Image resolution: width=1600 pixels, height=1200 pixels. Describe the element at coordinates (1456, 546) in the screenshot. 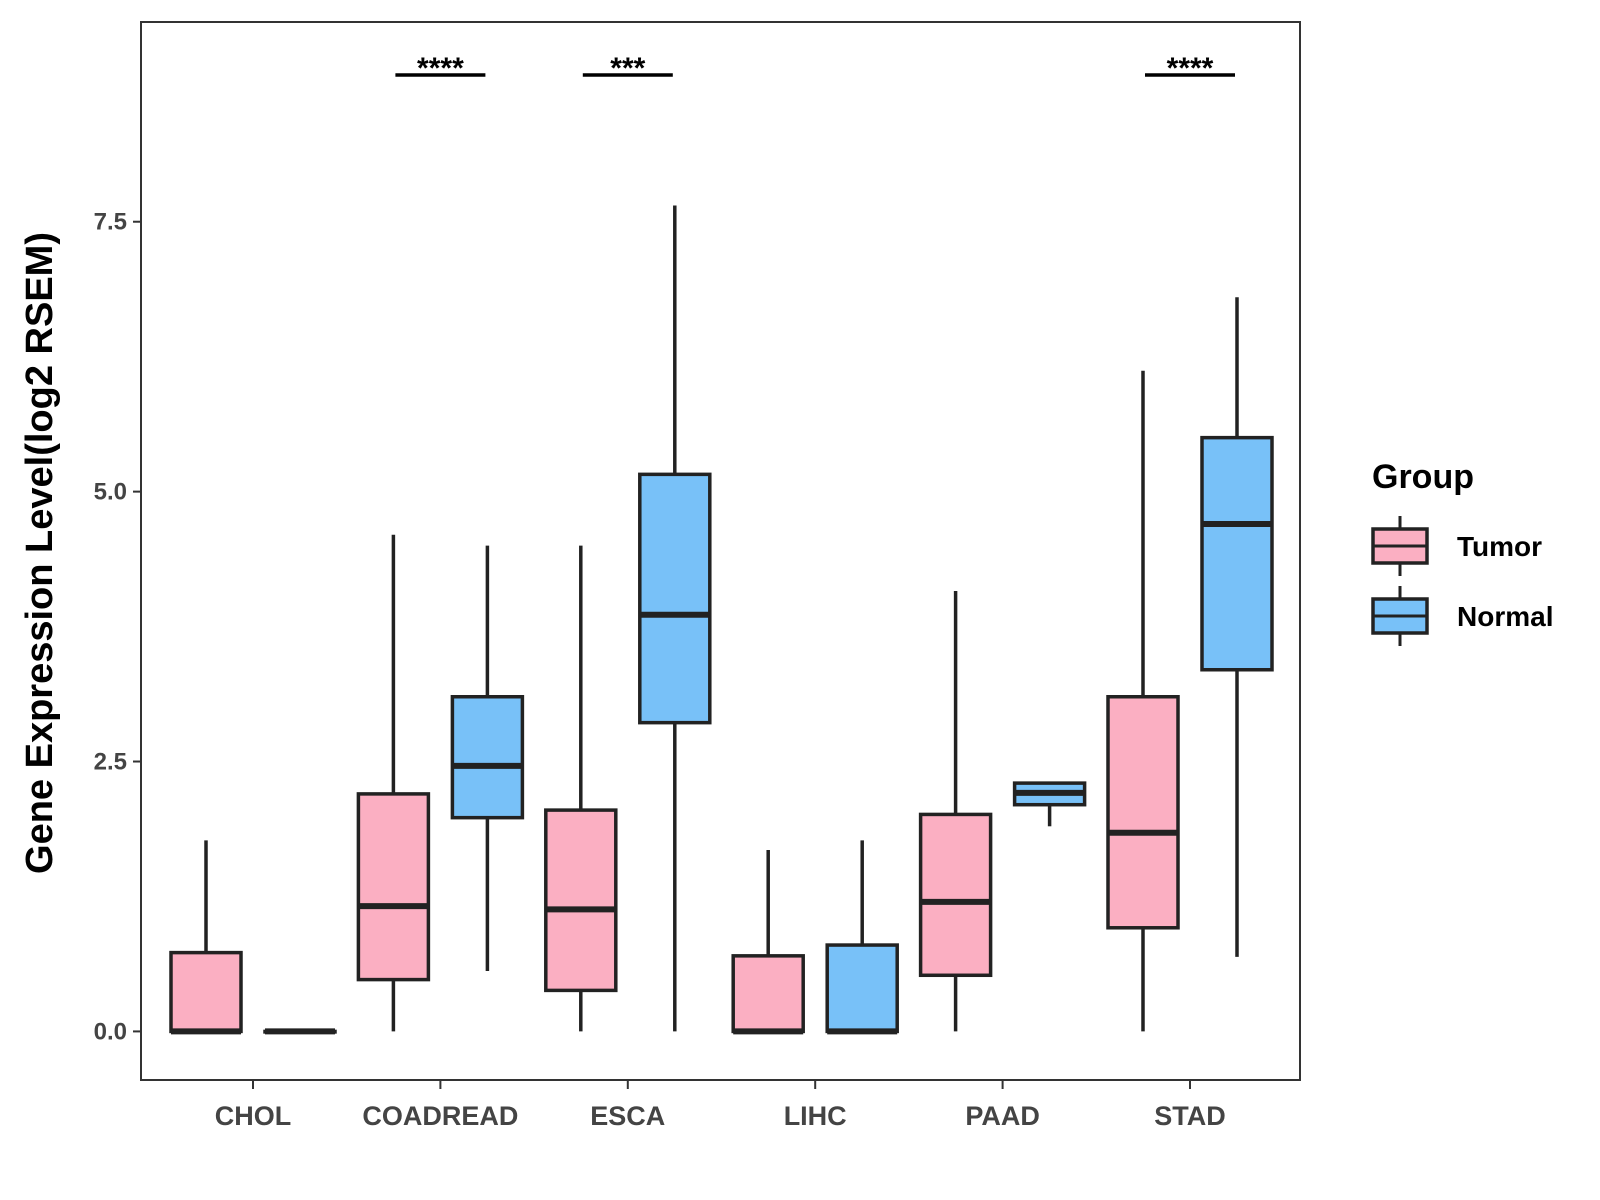

I see `legend-item-tumor: Tumor` at that location.